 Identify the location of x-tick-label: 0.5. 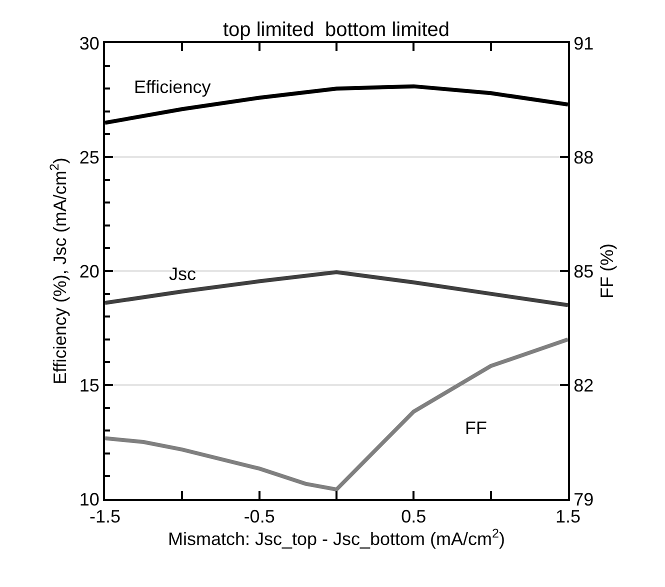
(413, 516).